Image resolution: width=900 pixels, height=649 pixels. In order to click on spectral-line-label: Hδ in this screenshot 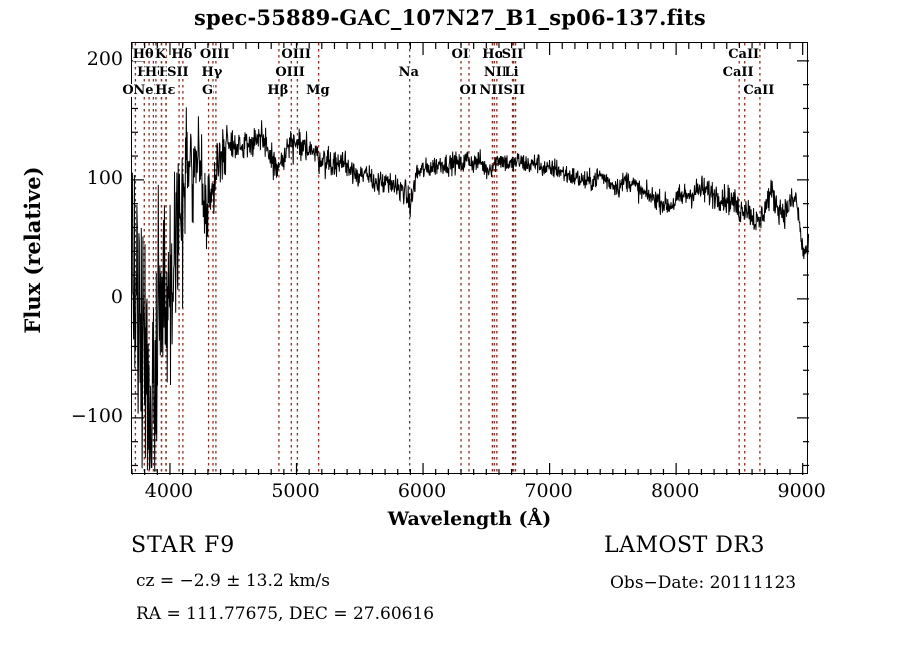, I will do `click(182, 54)`.